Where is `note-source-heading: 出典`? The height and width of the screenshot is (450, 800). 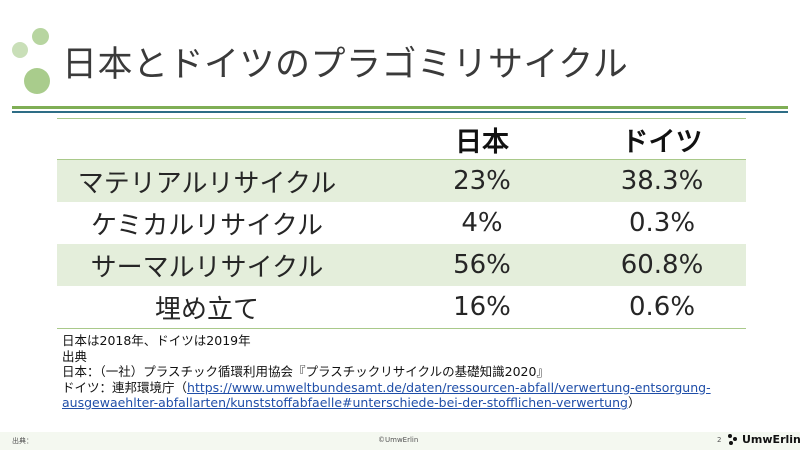 note-source-heading: 出典 is located at coordinates (75, 356).